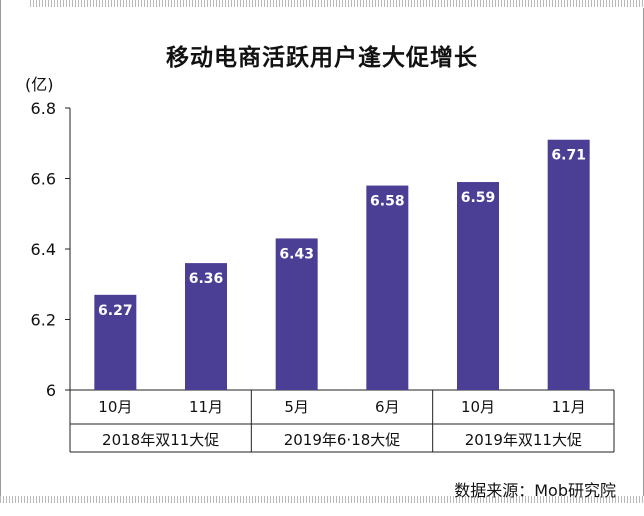  What do you see at coordinates (523, 440) in the screenshot?
I see `group-label: 2019年双11大促` at bounding box center [523, 440].